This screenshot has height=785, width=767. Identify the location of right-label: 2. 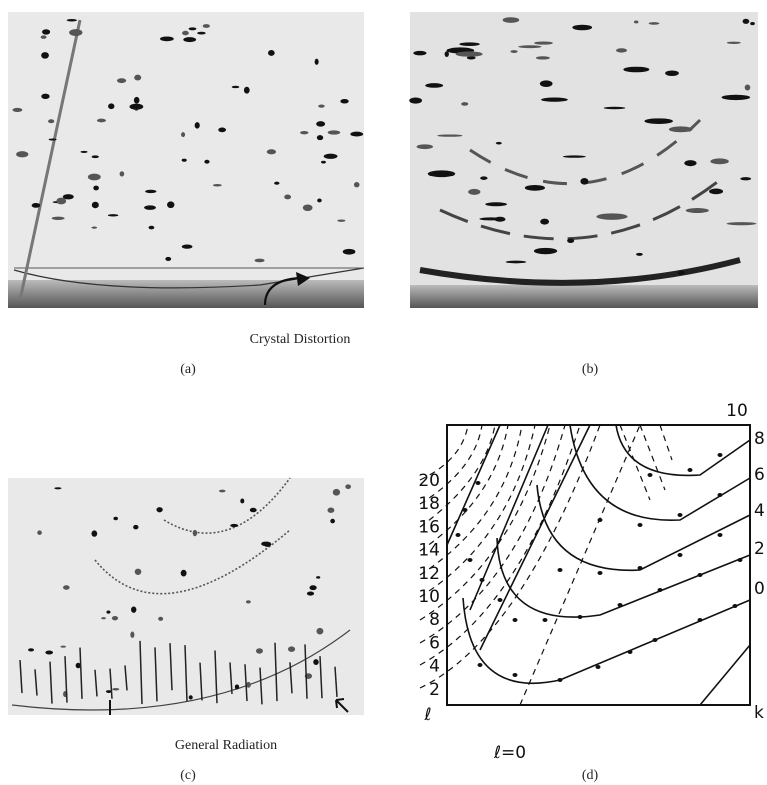
(759, 549).